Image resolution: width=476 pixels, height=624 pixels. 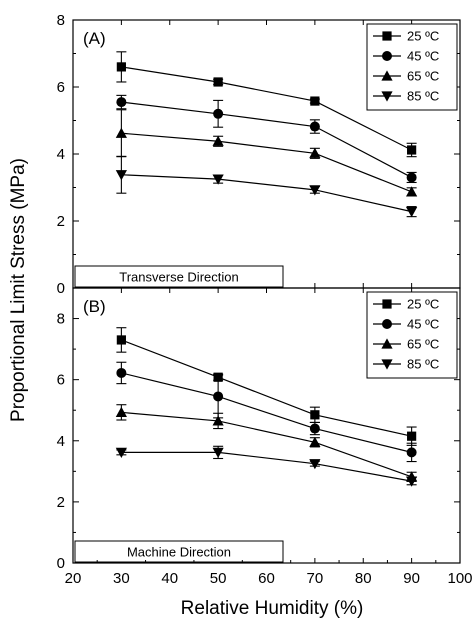 I want to click on panel-tag: (B), so click(x=94, y=306).